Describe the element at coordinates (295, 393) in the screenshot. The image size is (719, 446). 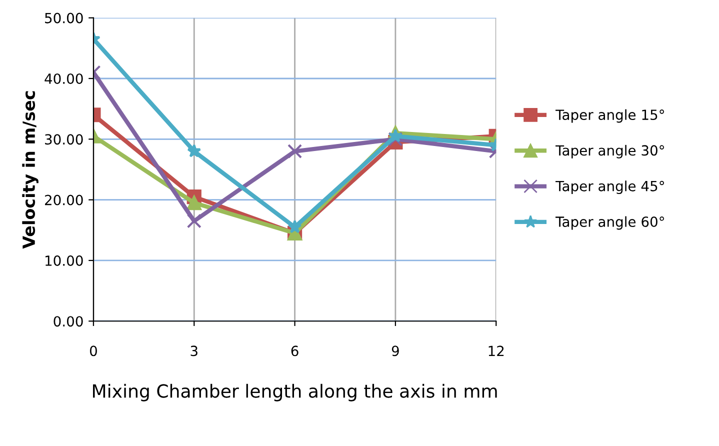
I see `x-axis-title: Mixing Chamber length along the axis in mm` at that location.